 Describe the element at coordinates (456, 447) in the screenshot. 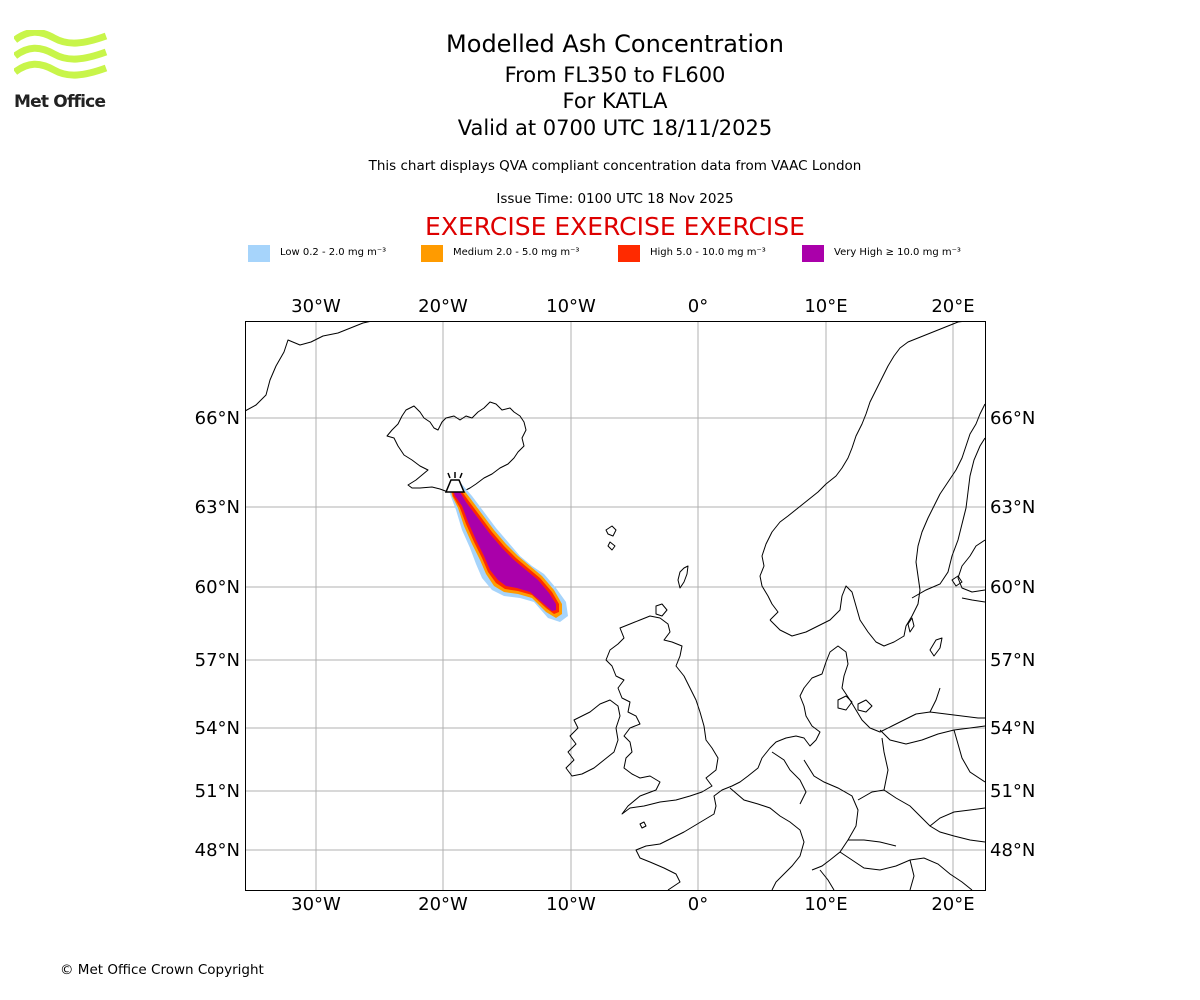

I see `coast-iceland` at that location.